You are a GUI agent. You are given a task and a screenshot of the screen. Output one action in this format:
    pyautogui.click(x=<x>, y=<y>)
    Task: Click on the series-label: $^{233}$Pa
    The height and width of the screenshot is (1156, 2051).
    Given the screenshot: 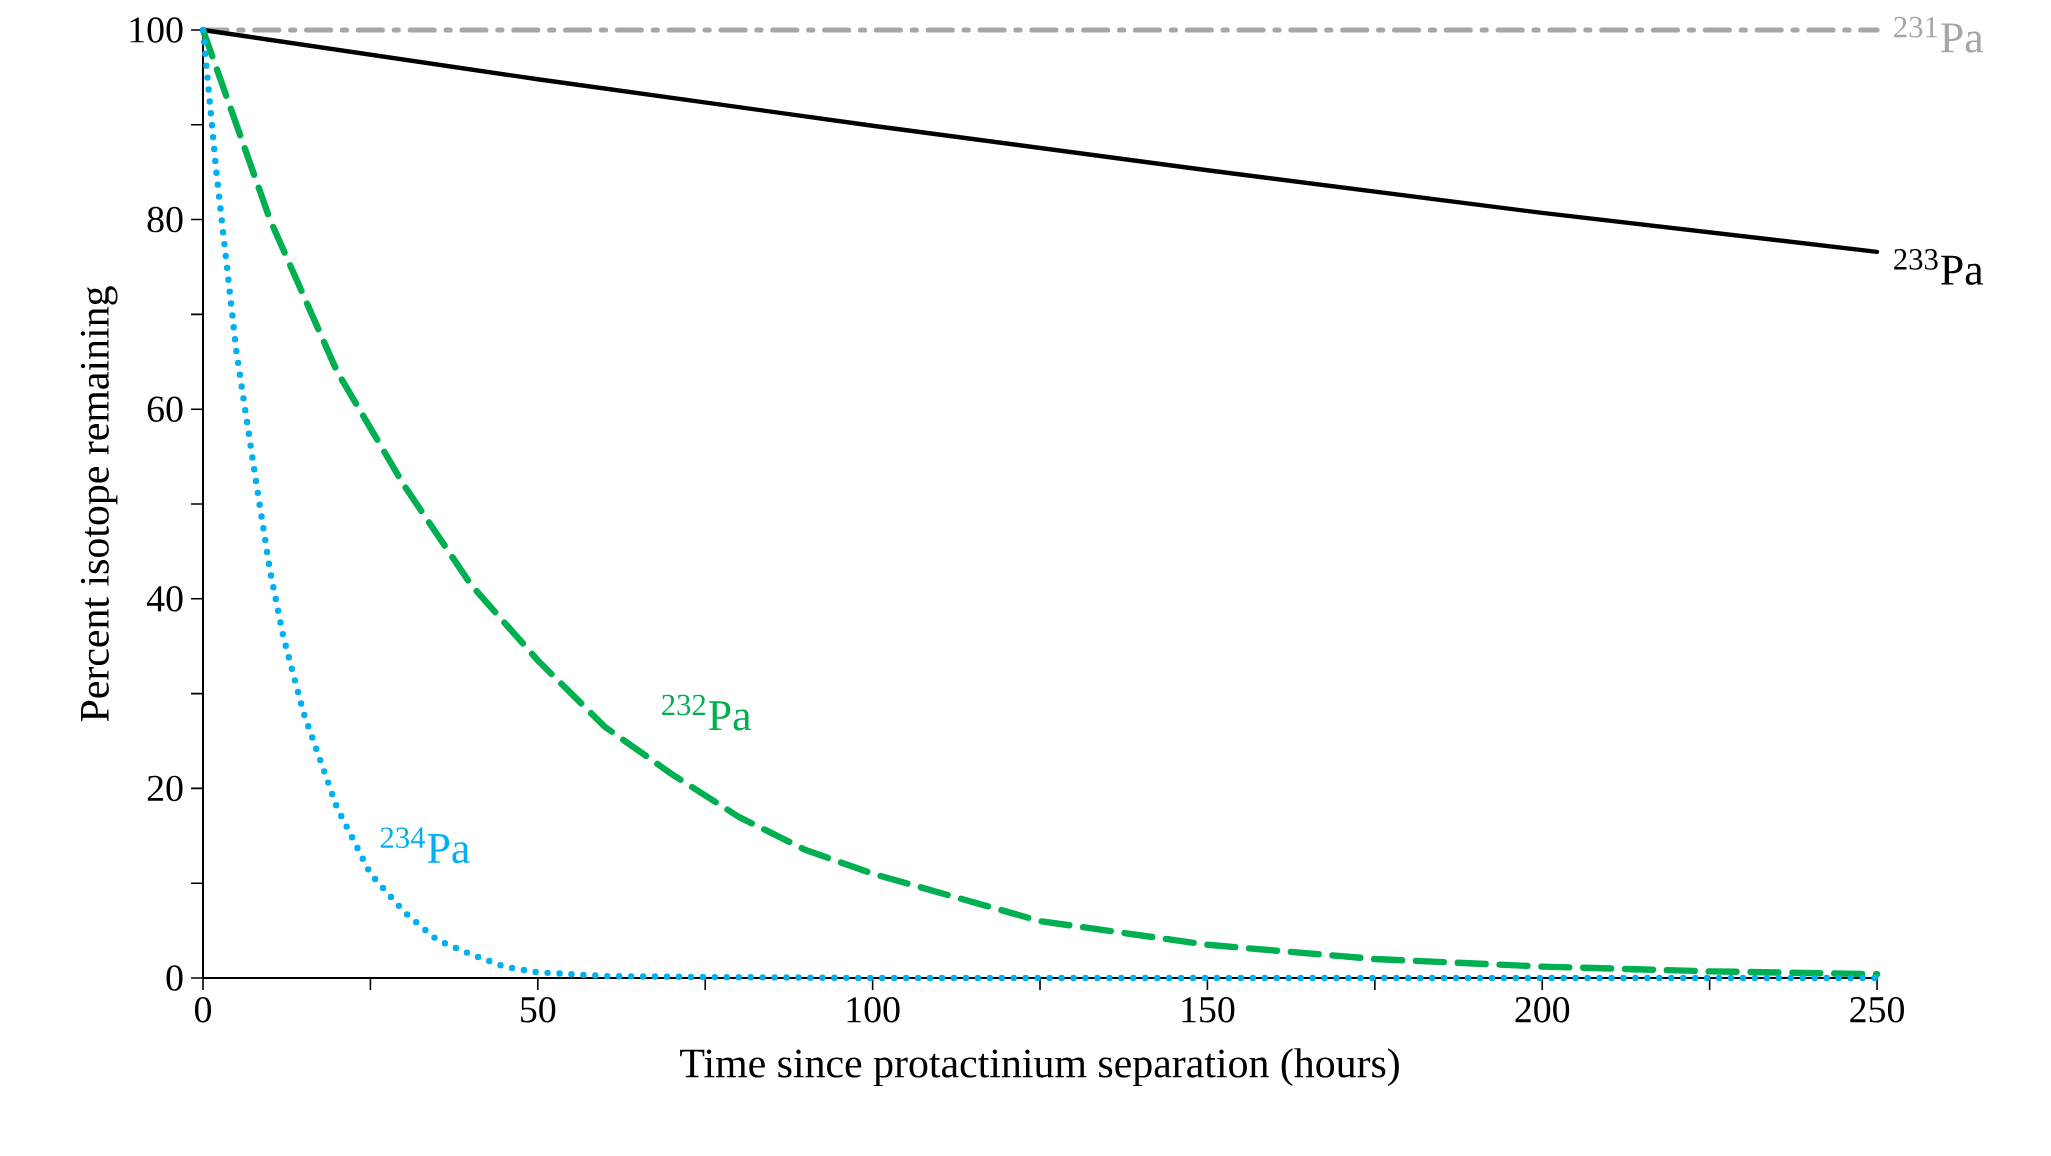 What is the action you would take?
    pyautogui.click(x=1939, y=267)
    